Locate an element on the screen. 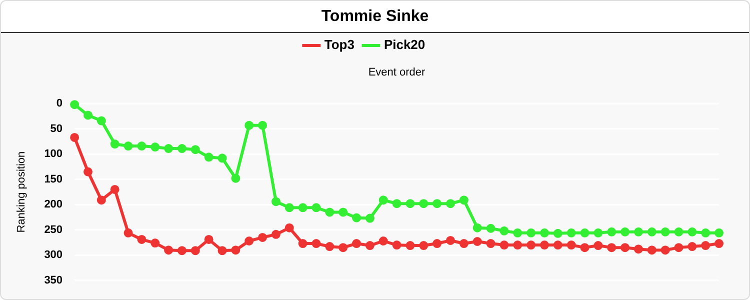 The width and height of the screenshot is (750, 300). y-tick-label: 150 is located at coordinates (53, 179).